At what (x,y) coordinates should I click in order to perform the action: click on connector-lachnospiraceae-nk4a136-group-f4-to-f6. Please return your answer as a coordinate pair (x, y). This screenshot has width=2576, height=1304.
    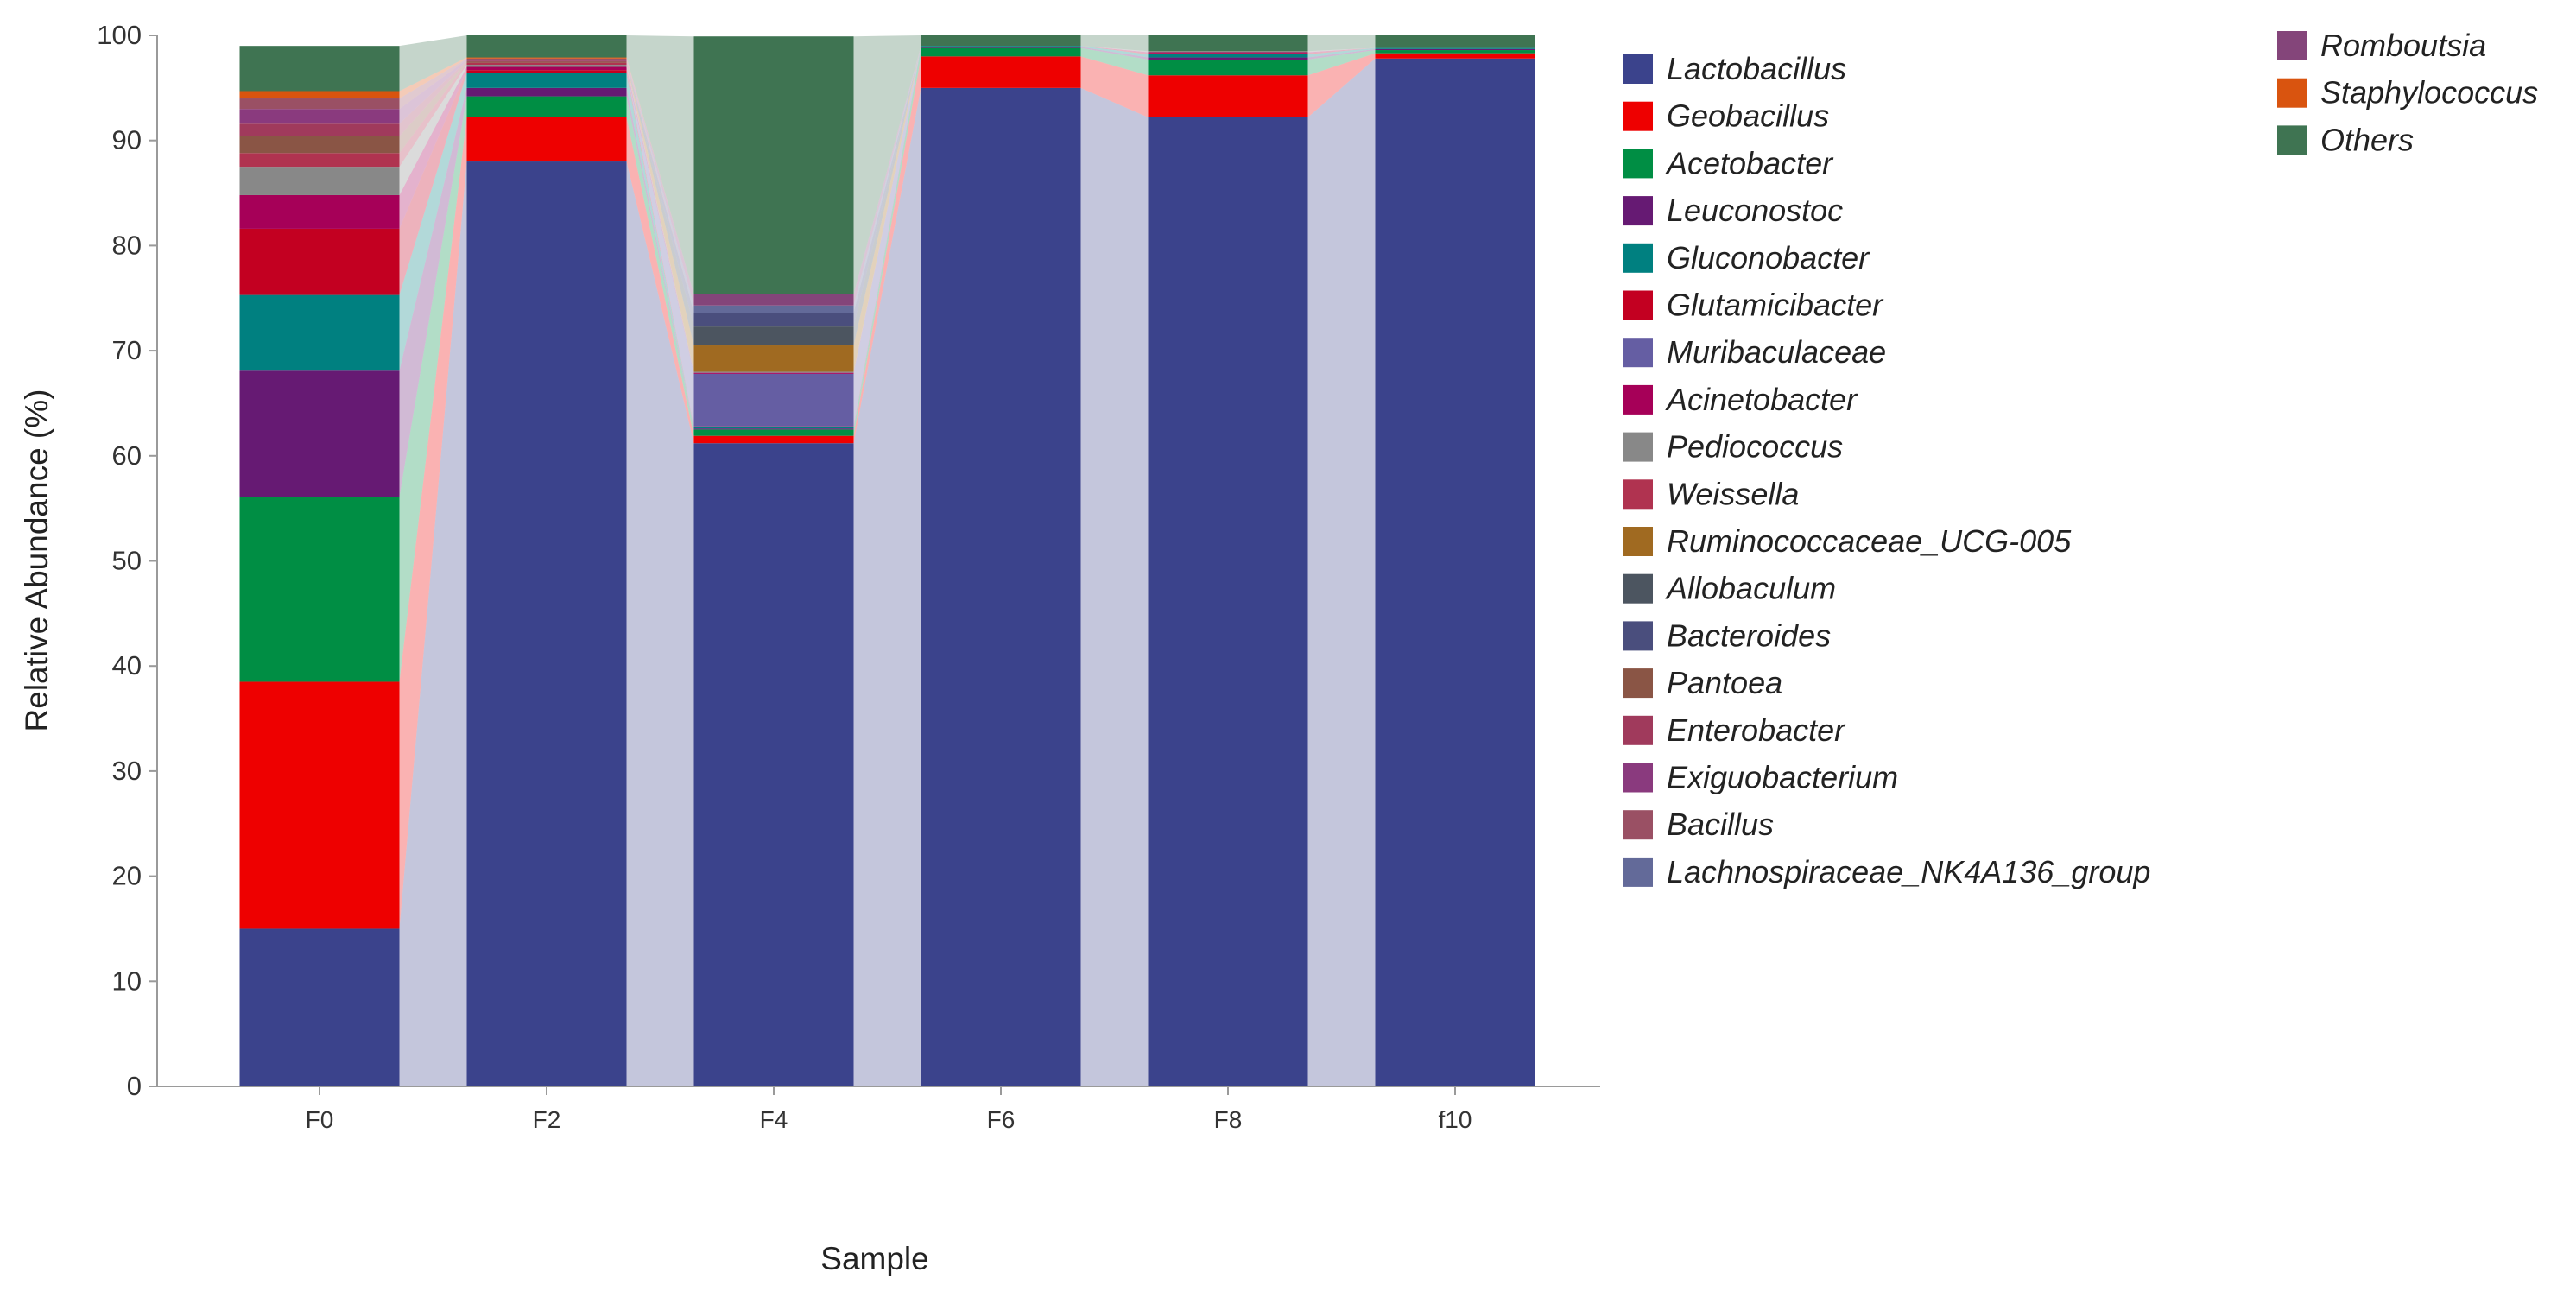
    Looking at the image, I should click on (887, 179).